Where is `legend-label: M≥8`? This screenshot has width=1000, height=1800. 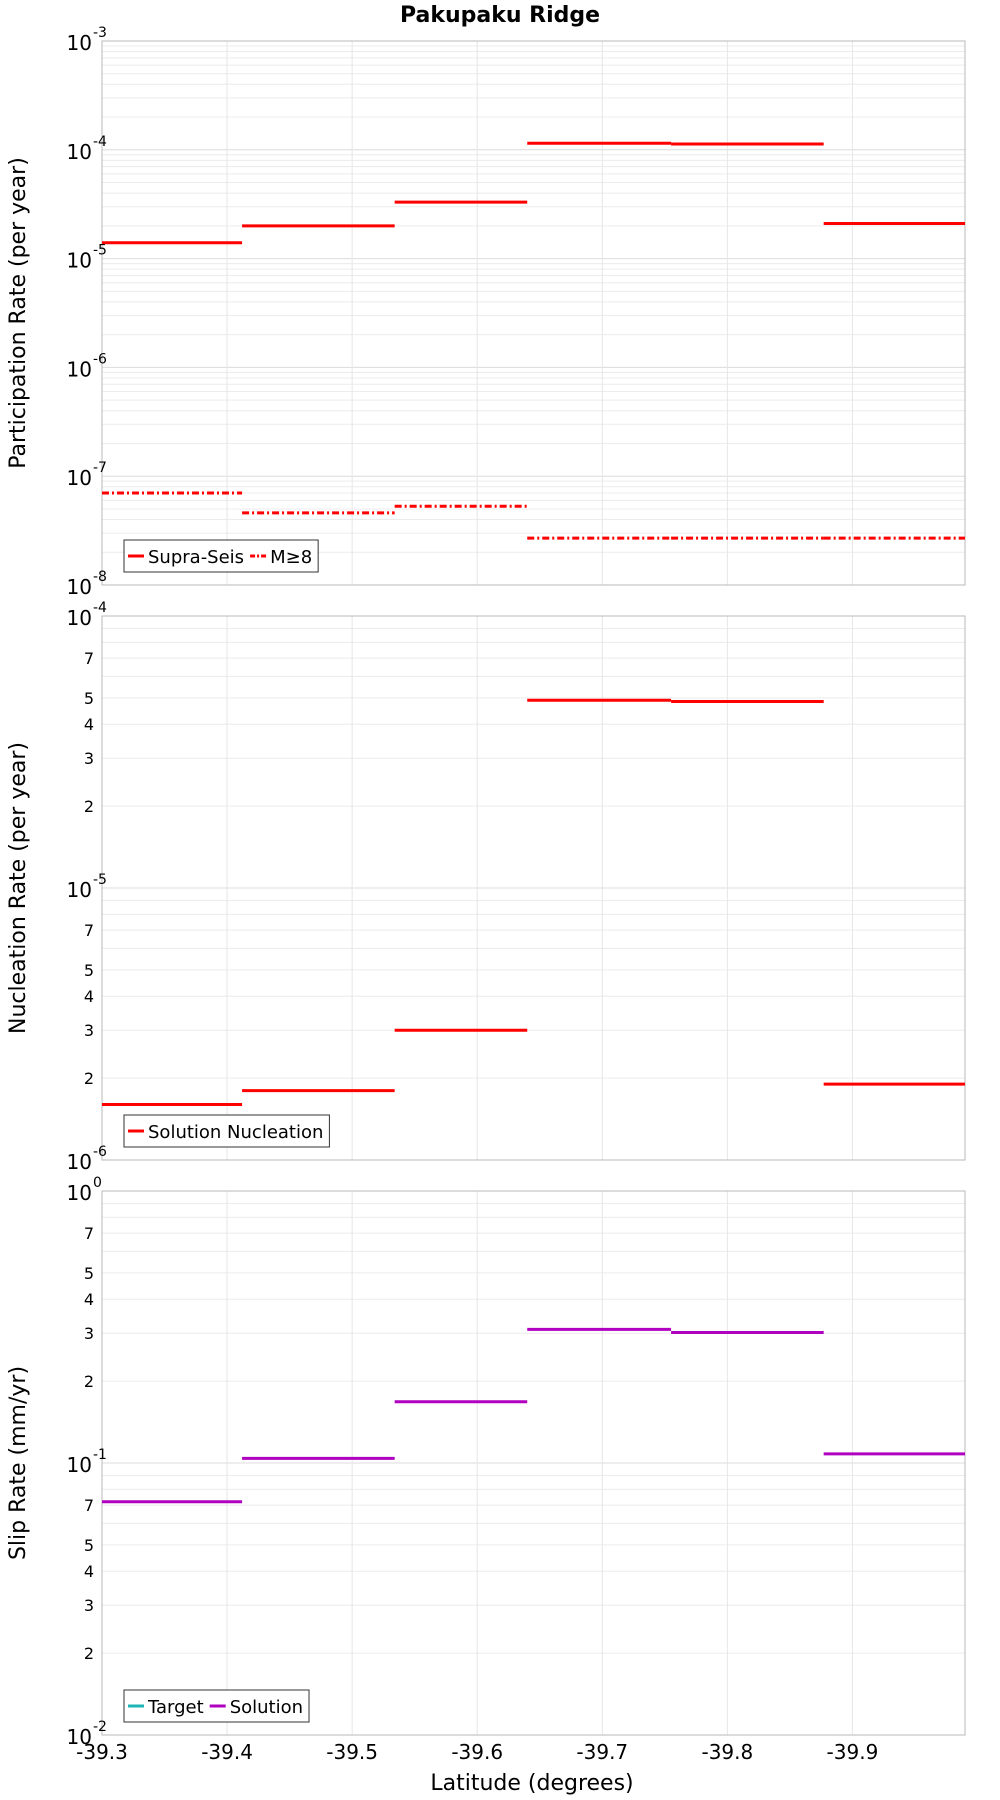 legend-label: M≥8 is located at coordinates (291, 557).